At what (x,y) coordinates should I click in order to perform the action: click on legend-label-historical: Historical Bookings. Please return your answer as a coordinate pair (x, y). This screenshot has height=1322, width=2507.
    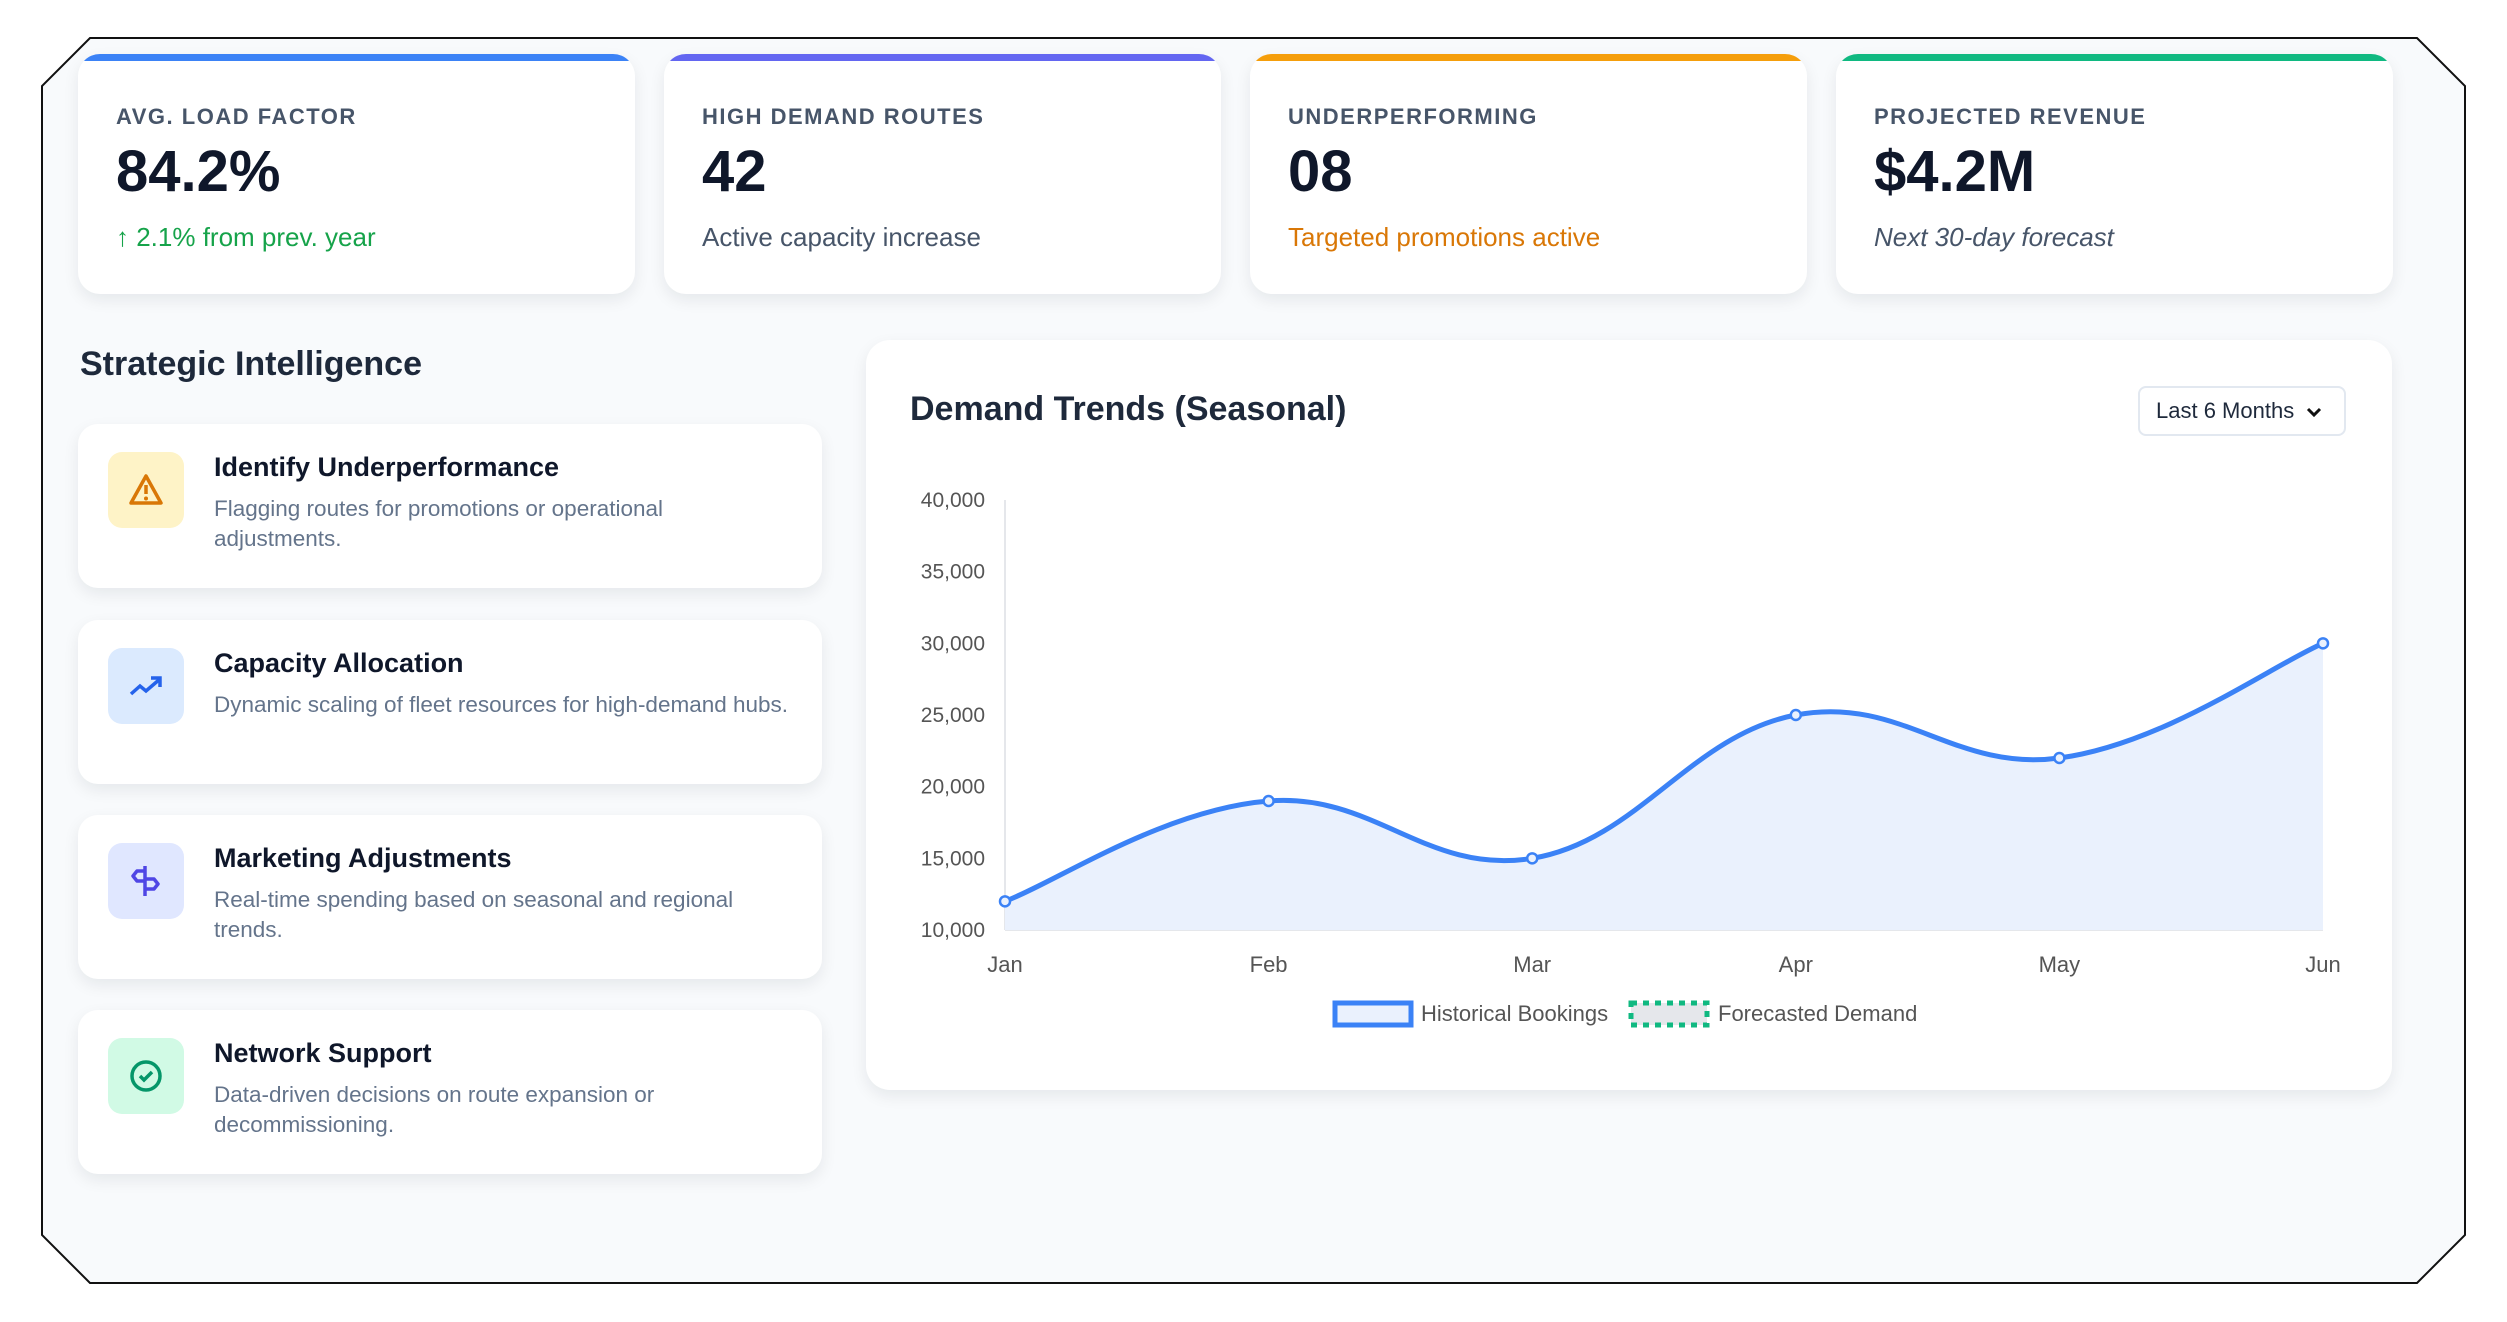
    Looking at the image, I should click on (1514, 1013).